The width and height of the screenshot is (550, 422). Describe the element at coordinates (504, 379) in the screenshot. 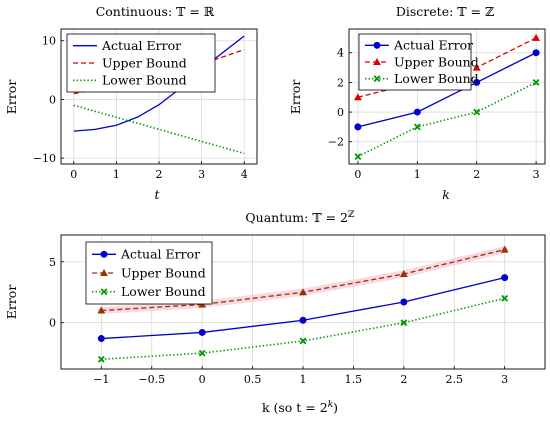

I see `x-tick-label-quantum: 3` at that location.